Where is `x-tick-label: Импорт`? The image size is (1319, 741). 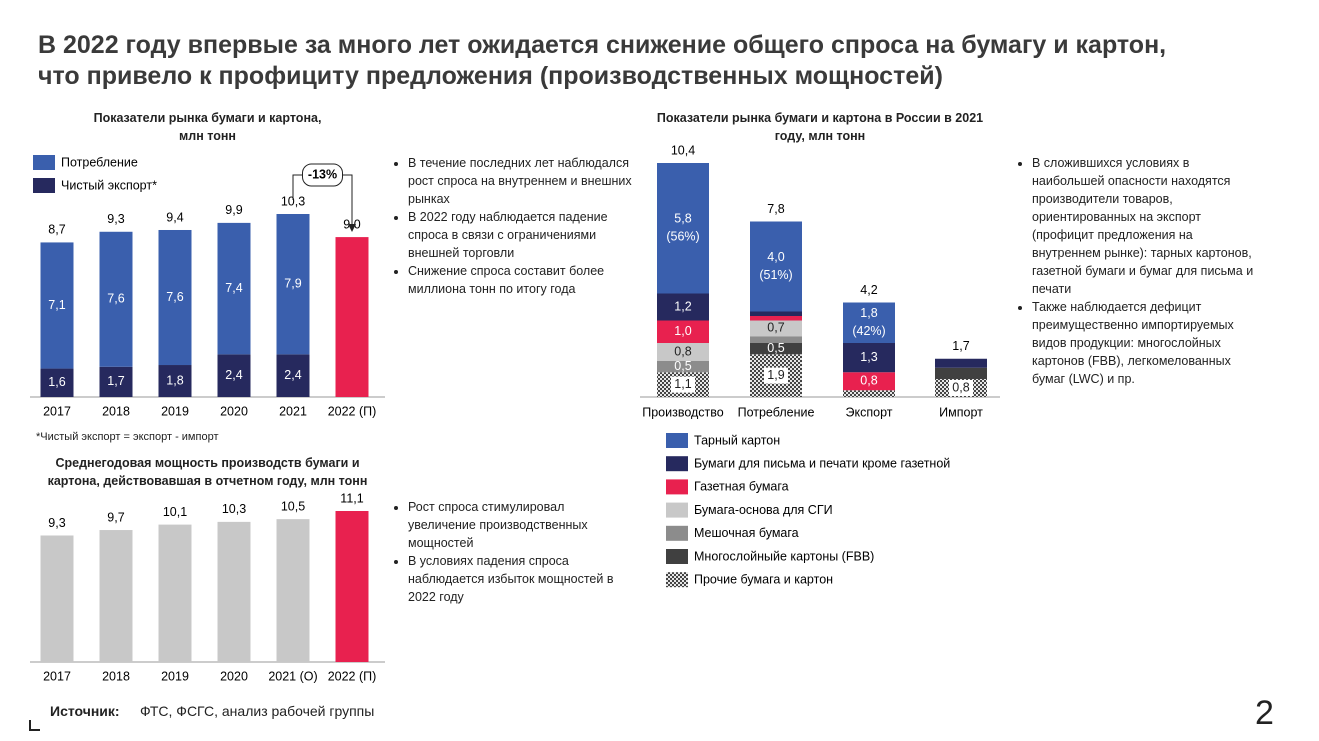 x-tick-label: Импорт is located at coordinates (961, 412).